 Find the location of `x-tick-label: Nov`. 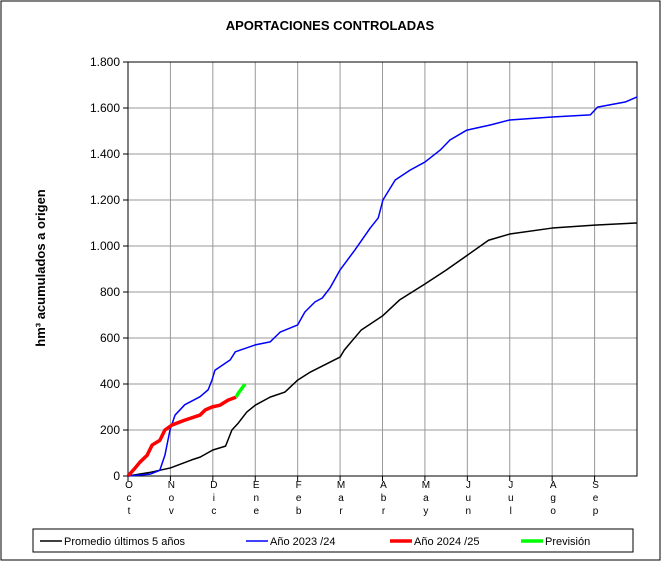

x-tick-label: Nov is located at coordinates (171, 499).